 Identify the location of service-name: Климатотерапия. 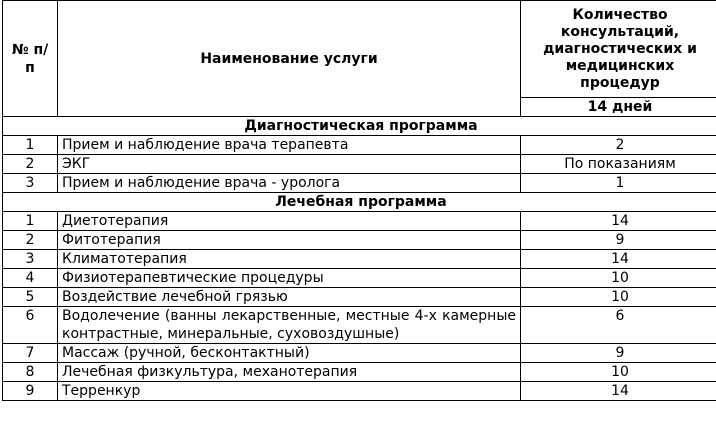
(289, 259).